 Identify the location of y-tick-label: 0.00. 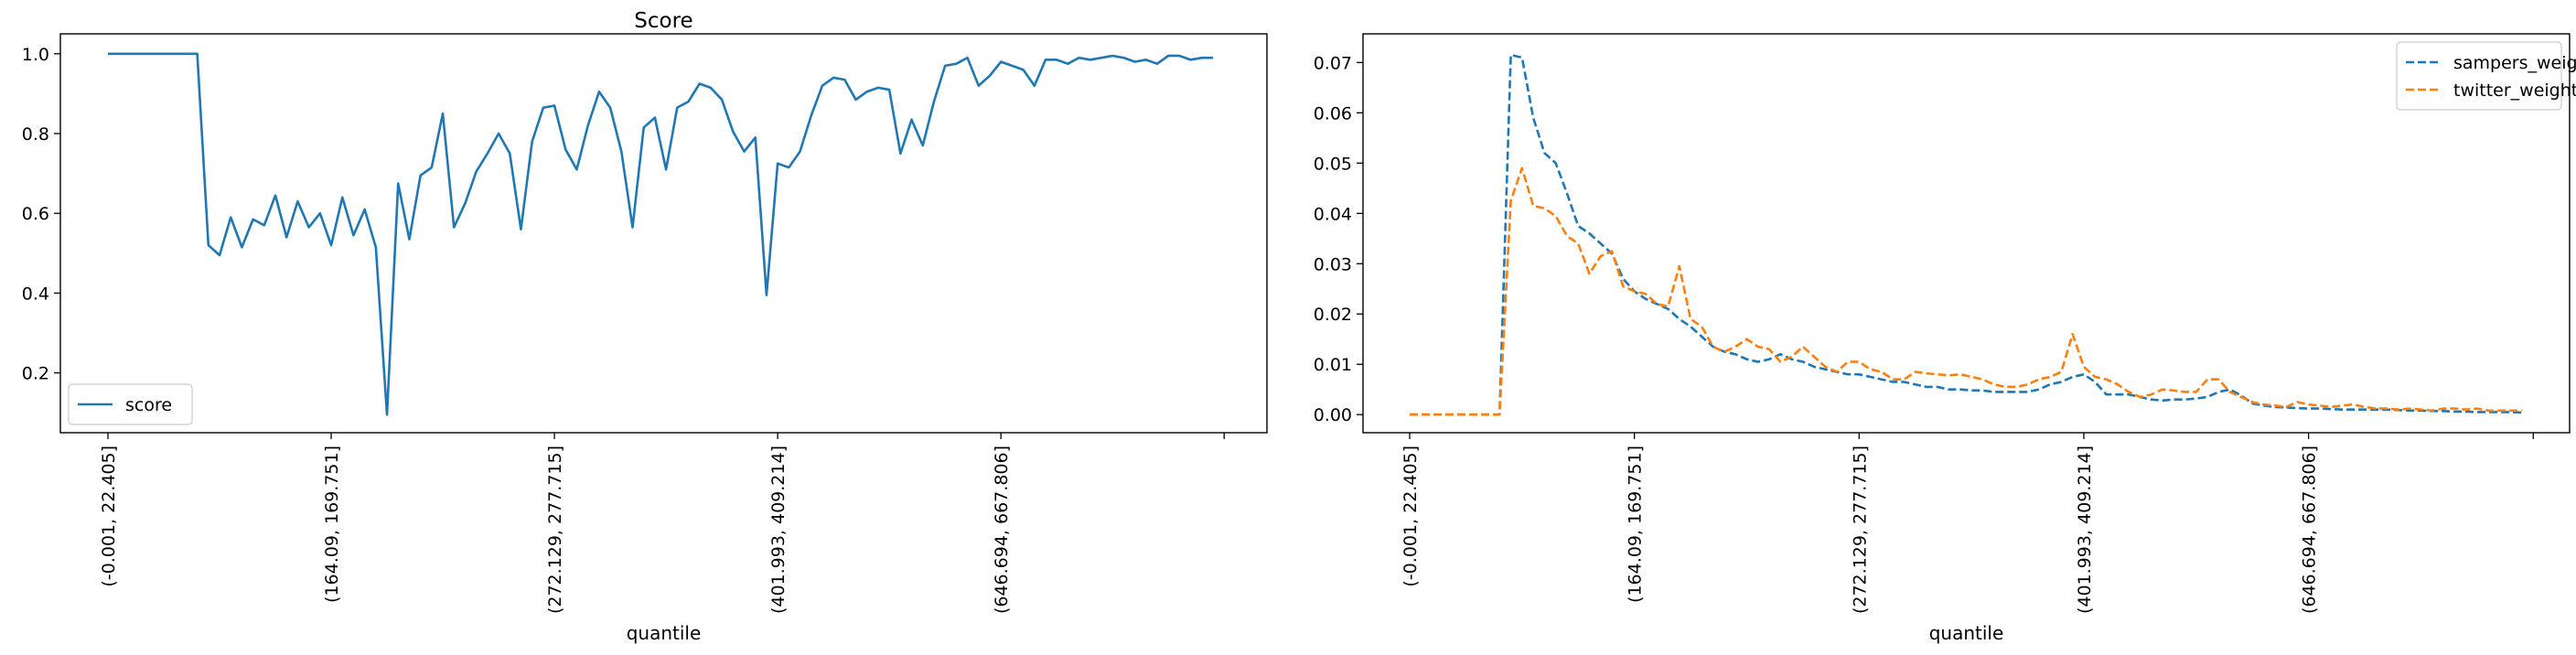
(1333, 415).